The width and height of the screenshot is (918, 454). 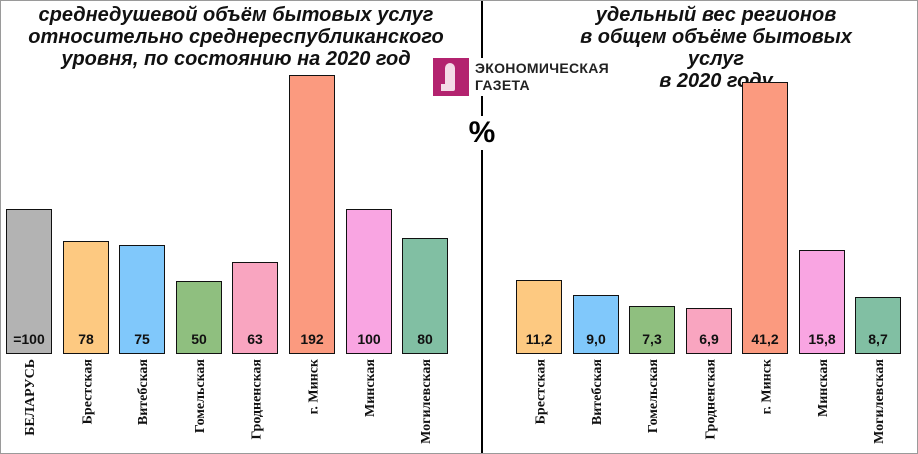 I want to click on bar-value-label: 41,2, so click(x=765, y=339).